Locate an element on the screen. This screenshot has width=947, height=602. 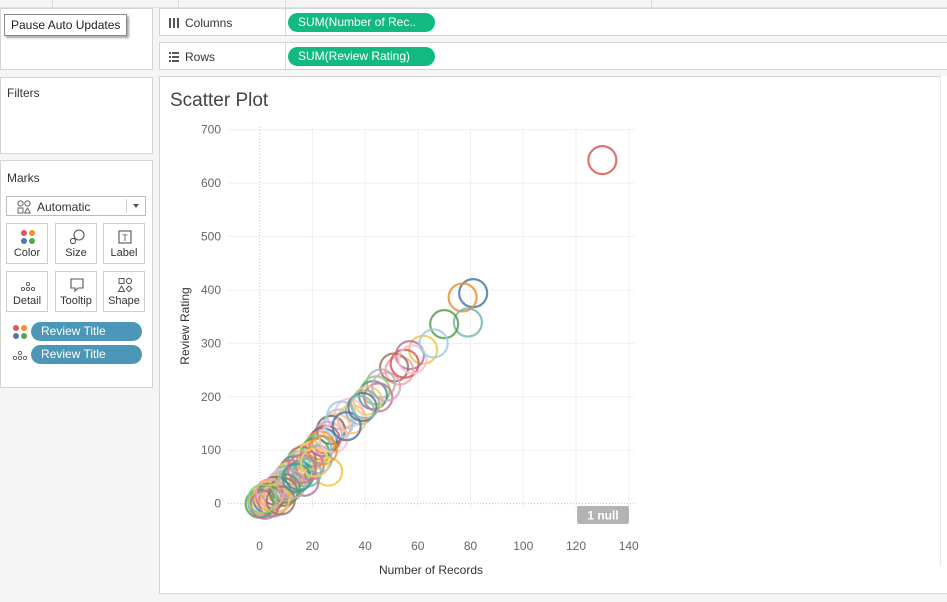
size-icon is located at coordinates (77, 237).